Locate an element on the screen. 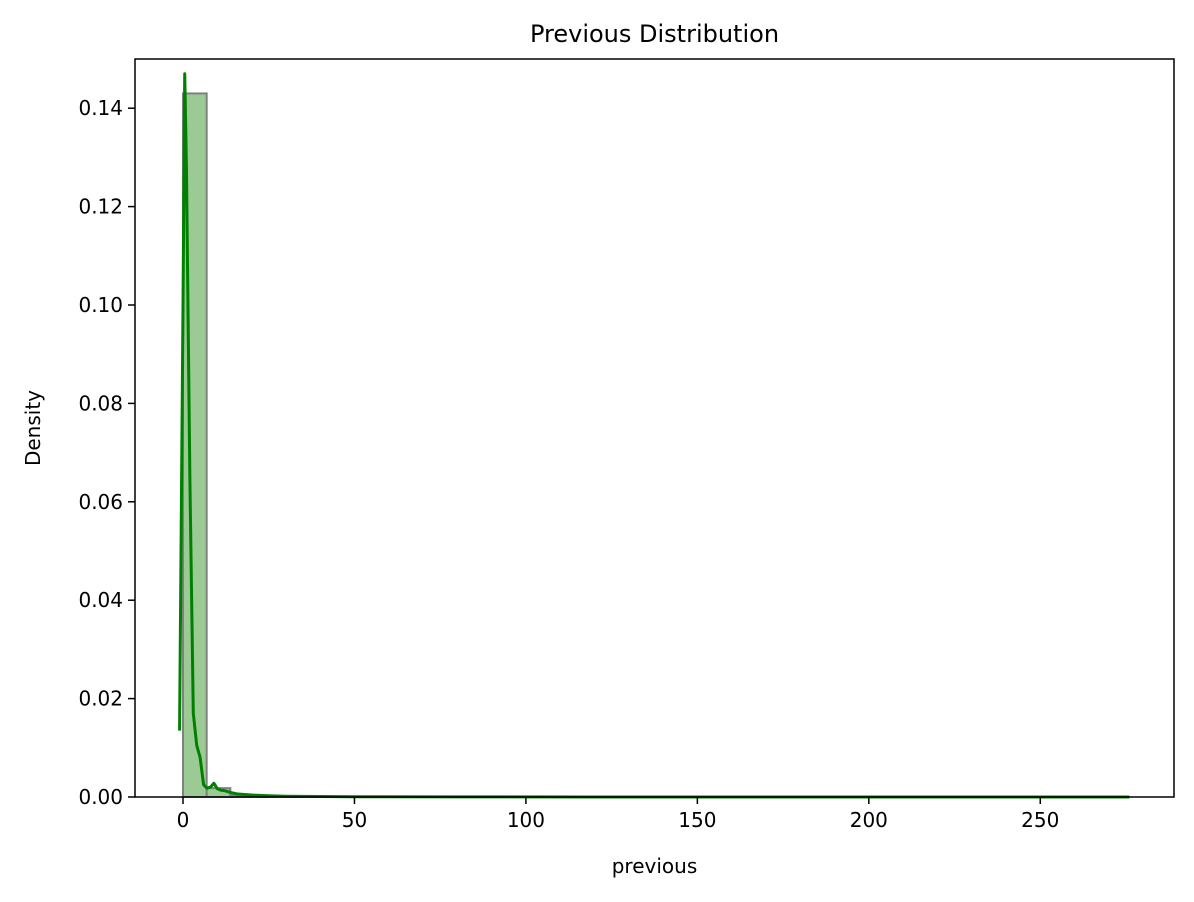  y-tick-label: 0.14 is located at coordinates (100, 108).